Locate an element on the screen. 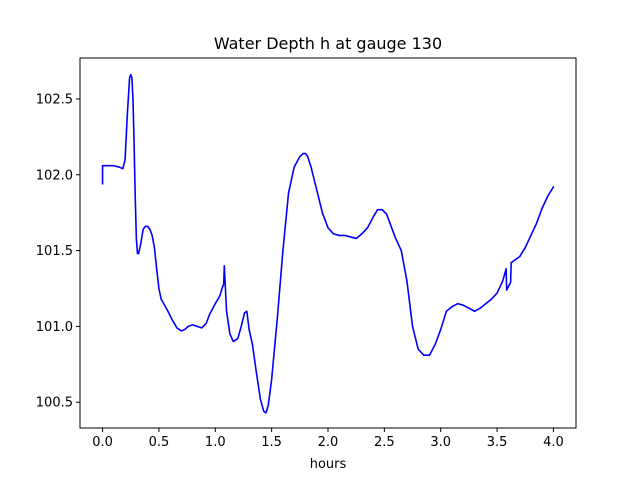 Image resolution: width=640 pixels, height=480 pixels. y-tick-label: 102.5 is located at coordinates (54, 99).